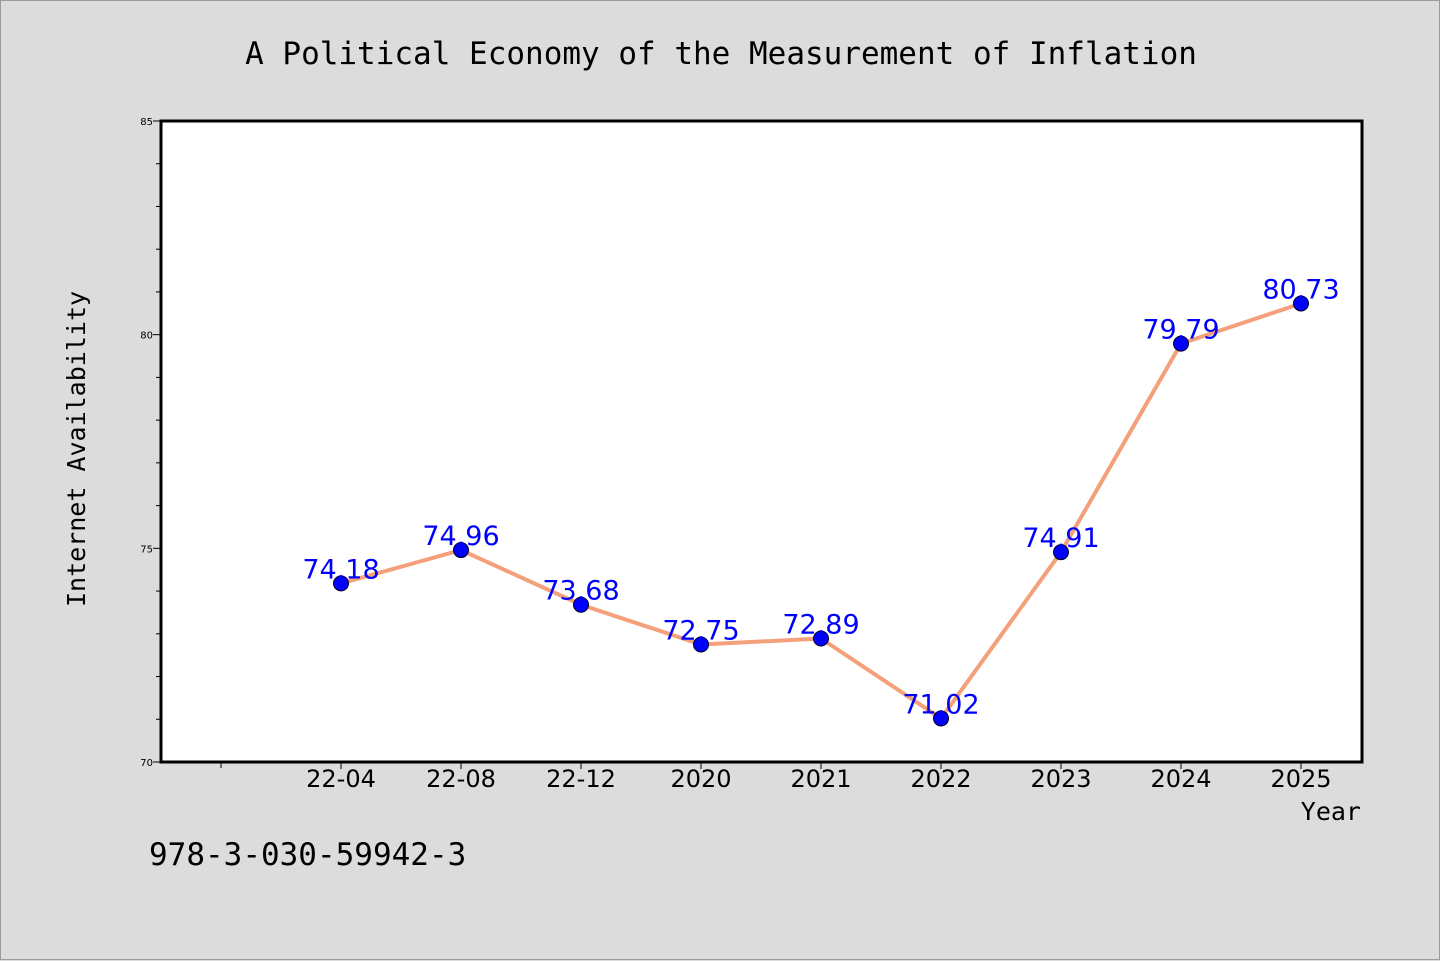 The height and width of the screenshot is (961, 1440). Describe the element at coordinates (1331, 811) in the screenshot. I see `x-axis-label: Year` at that location.